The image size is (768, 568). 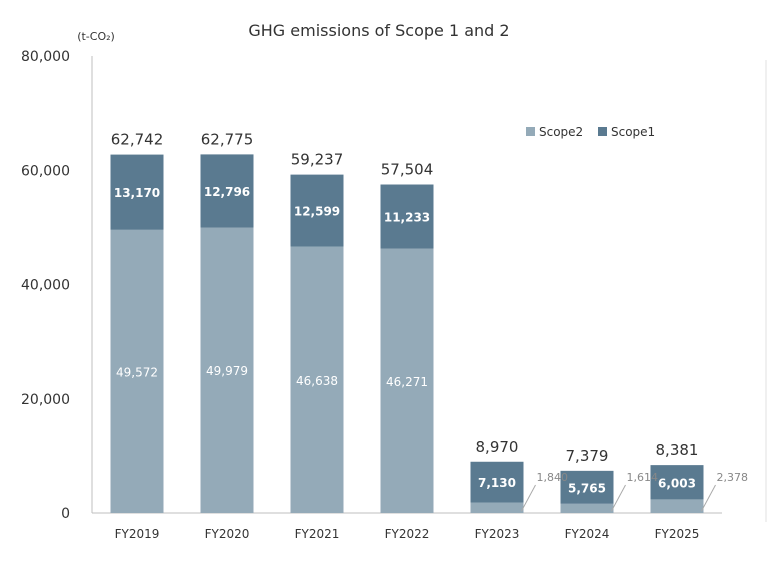 I want to click on scope1-value-fy2025: 6,003, so click(x=677, y=483).